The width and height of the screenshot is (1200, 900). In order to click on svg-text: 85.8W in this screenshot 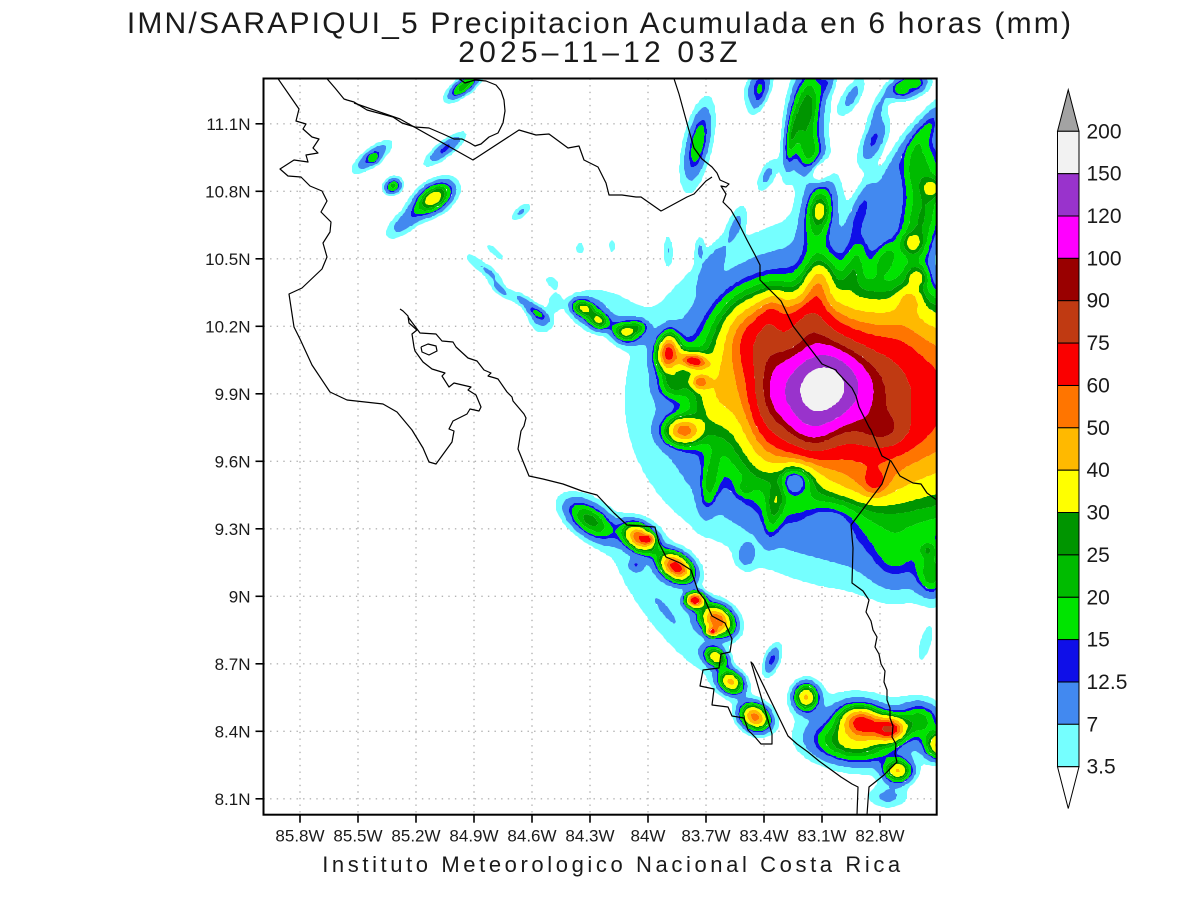, I will do `click(299, 836)`.